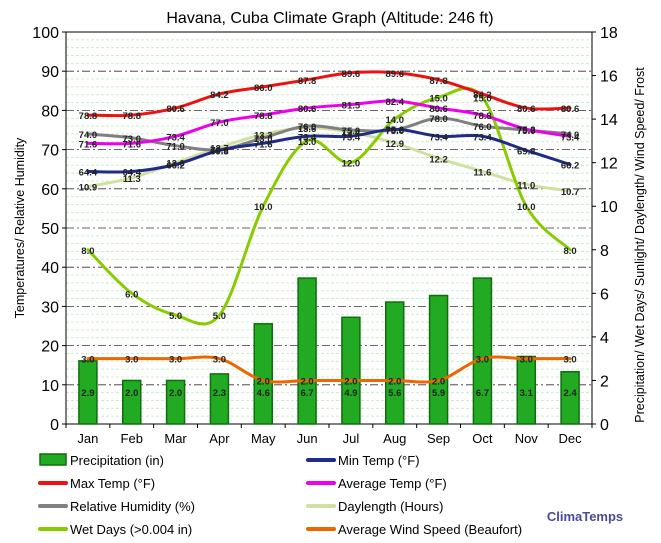 This screenshot has width=661, height=543. What do you see at coordinates (45, 33) in the screenshot?
I see `y-left-tick-label: 100` at bounding box center [45, 33].